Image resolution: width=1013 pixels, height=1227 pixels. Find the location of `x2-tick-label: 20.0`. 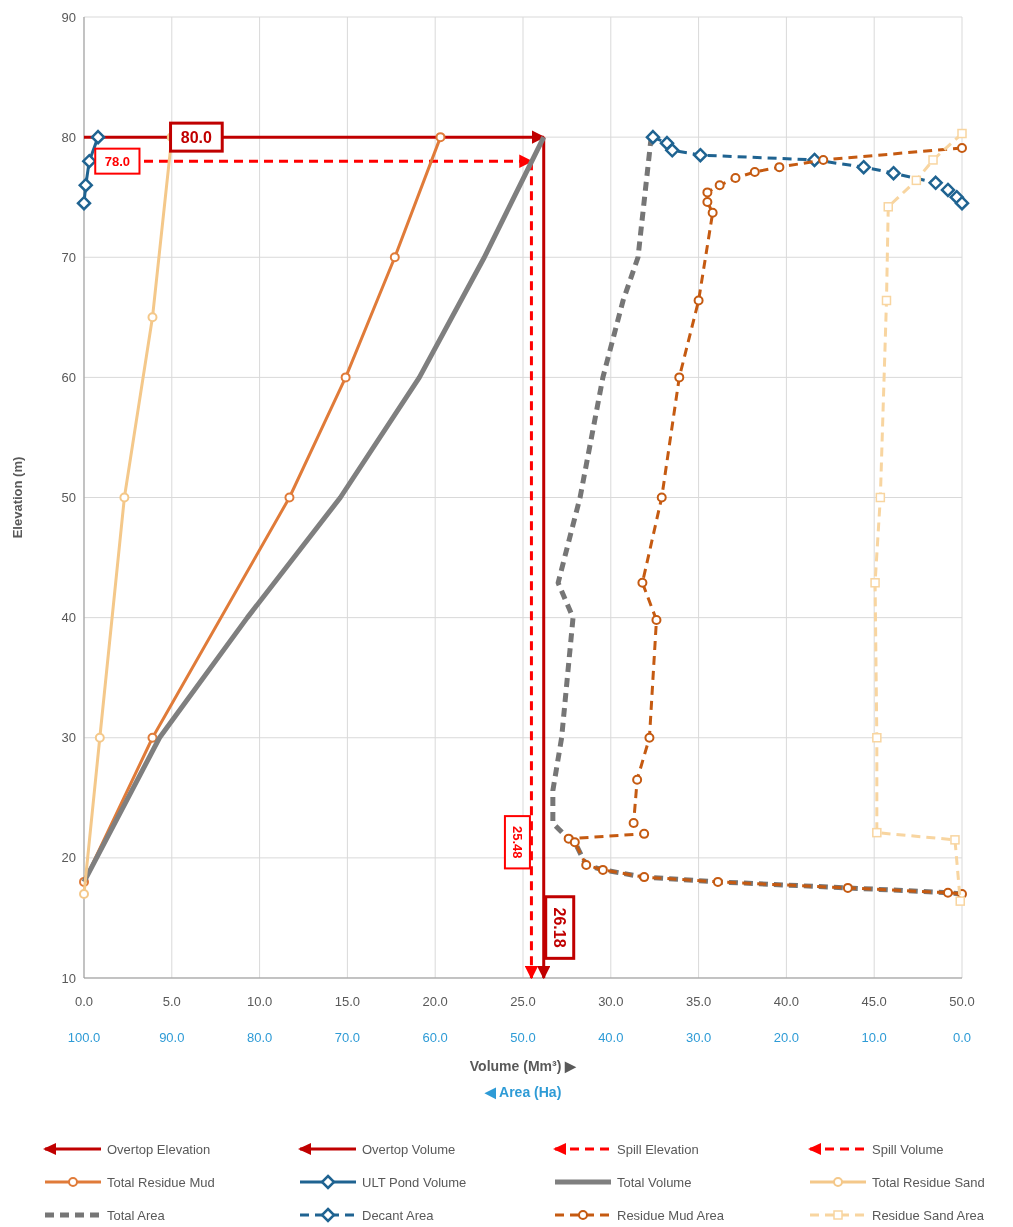

x2-tick-label: 20.0 is located at coordinates (786, 1037).